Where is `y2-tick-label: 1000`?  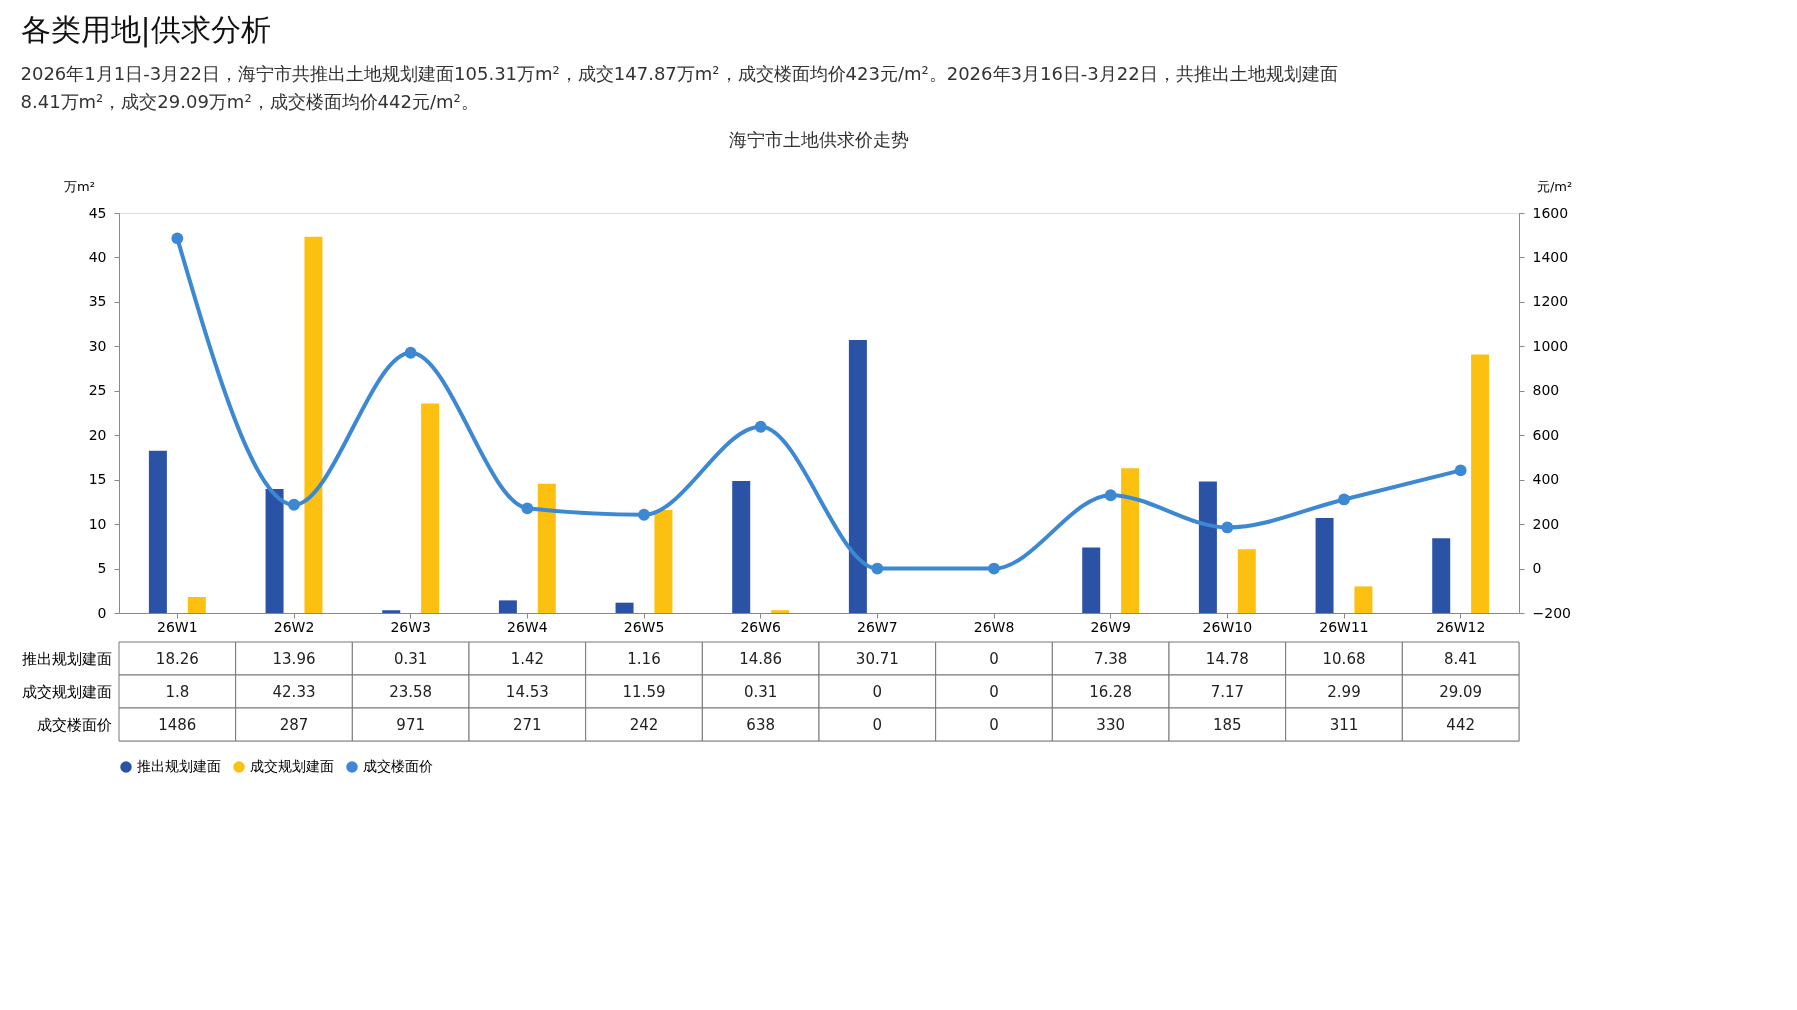
y2-tick-label: 1000 is located at coordinates (1550, 345).